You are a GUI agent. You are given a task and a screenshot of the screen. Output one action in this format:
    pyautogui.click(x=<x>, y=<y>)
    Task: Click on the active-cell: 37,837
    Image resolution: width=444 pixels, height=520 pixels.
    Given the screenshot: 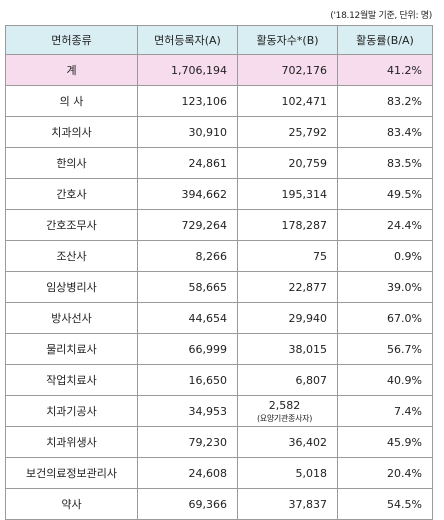 What is the action you would take?
    pyautogui.click(x=287, y=504)
    